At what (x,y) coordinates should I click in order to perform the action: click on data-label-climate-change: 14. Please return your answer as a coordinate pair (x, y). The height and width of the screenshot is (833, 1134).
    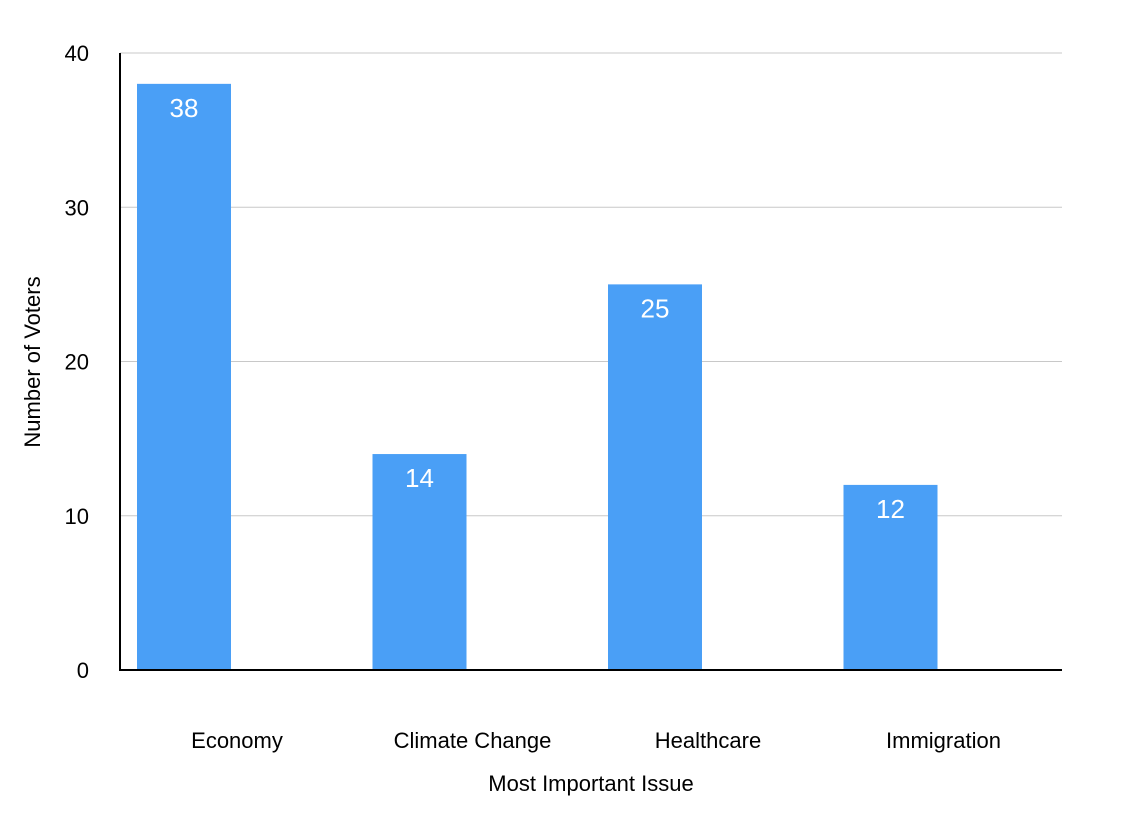
    Looking at the image, I should click on (419, 478).